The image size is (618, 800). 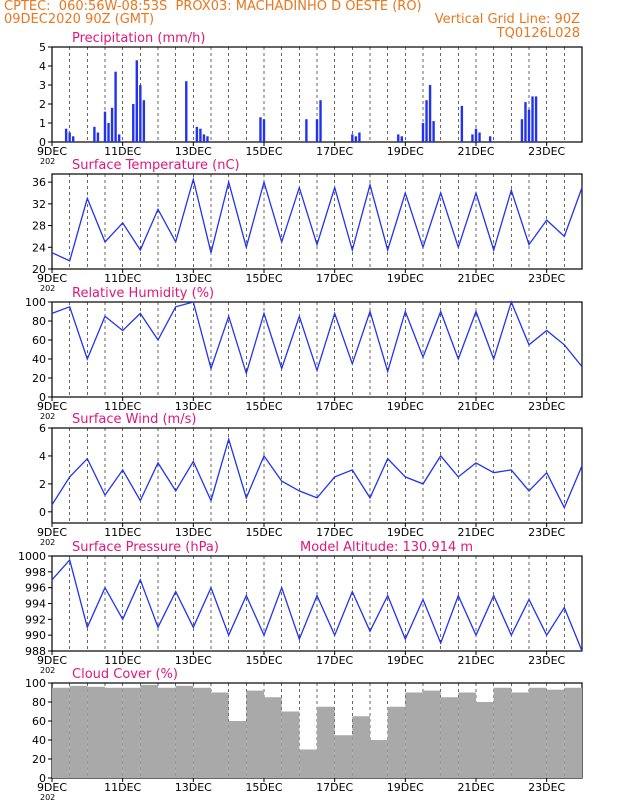 What do you see at coordinates (317, 338) in the screenshot?
I see `rh-series-line` at bounding box center [317, 338].